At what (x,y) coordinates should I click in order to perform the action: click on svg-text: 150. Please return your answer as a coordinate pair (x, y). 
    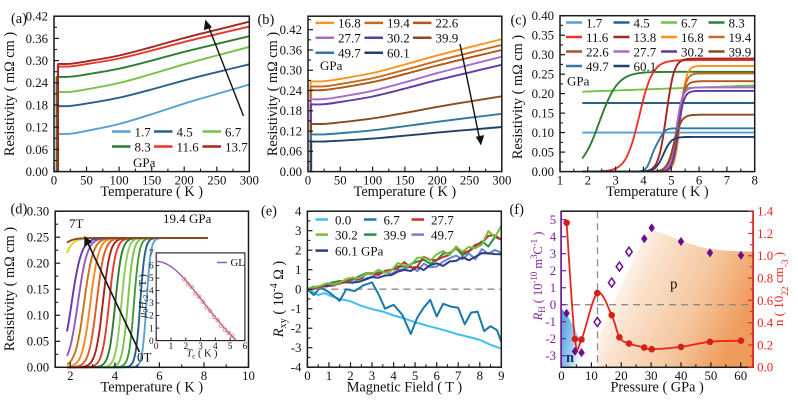
    Looking at the image, I should click on (404, 180).